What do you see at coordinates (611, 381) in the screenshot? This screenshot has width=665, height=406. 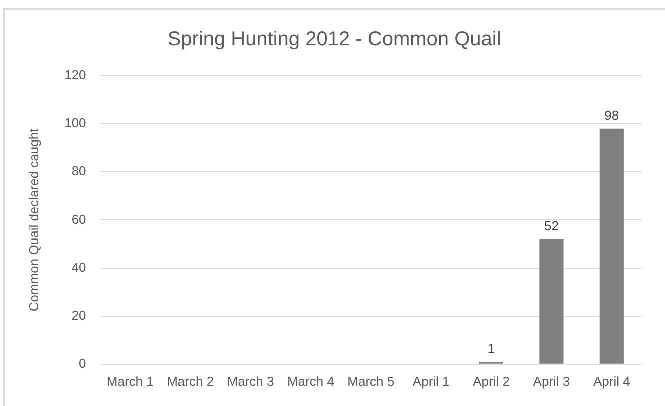 I see `x-tick-label: April 4` at bounding box center [611, 381].